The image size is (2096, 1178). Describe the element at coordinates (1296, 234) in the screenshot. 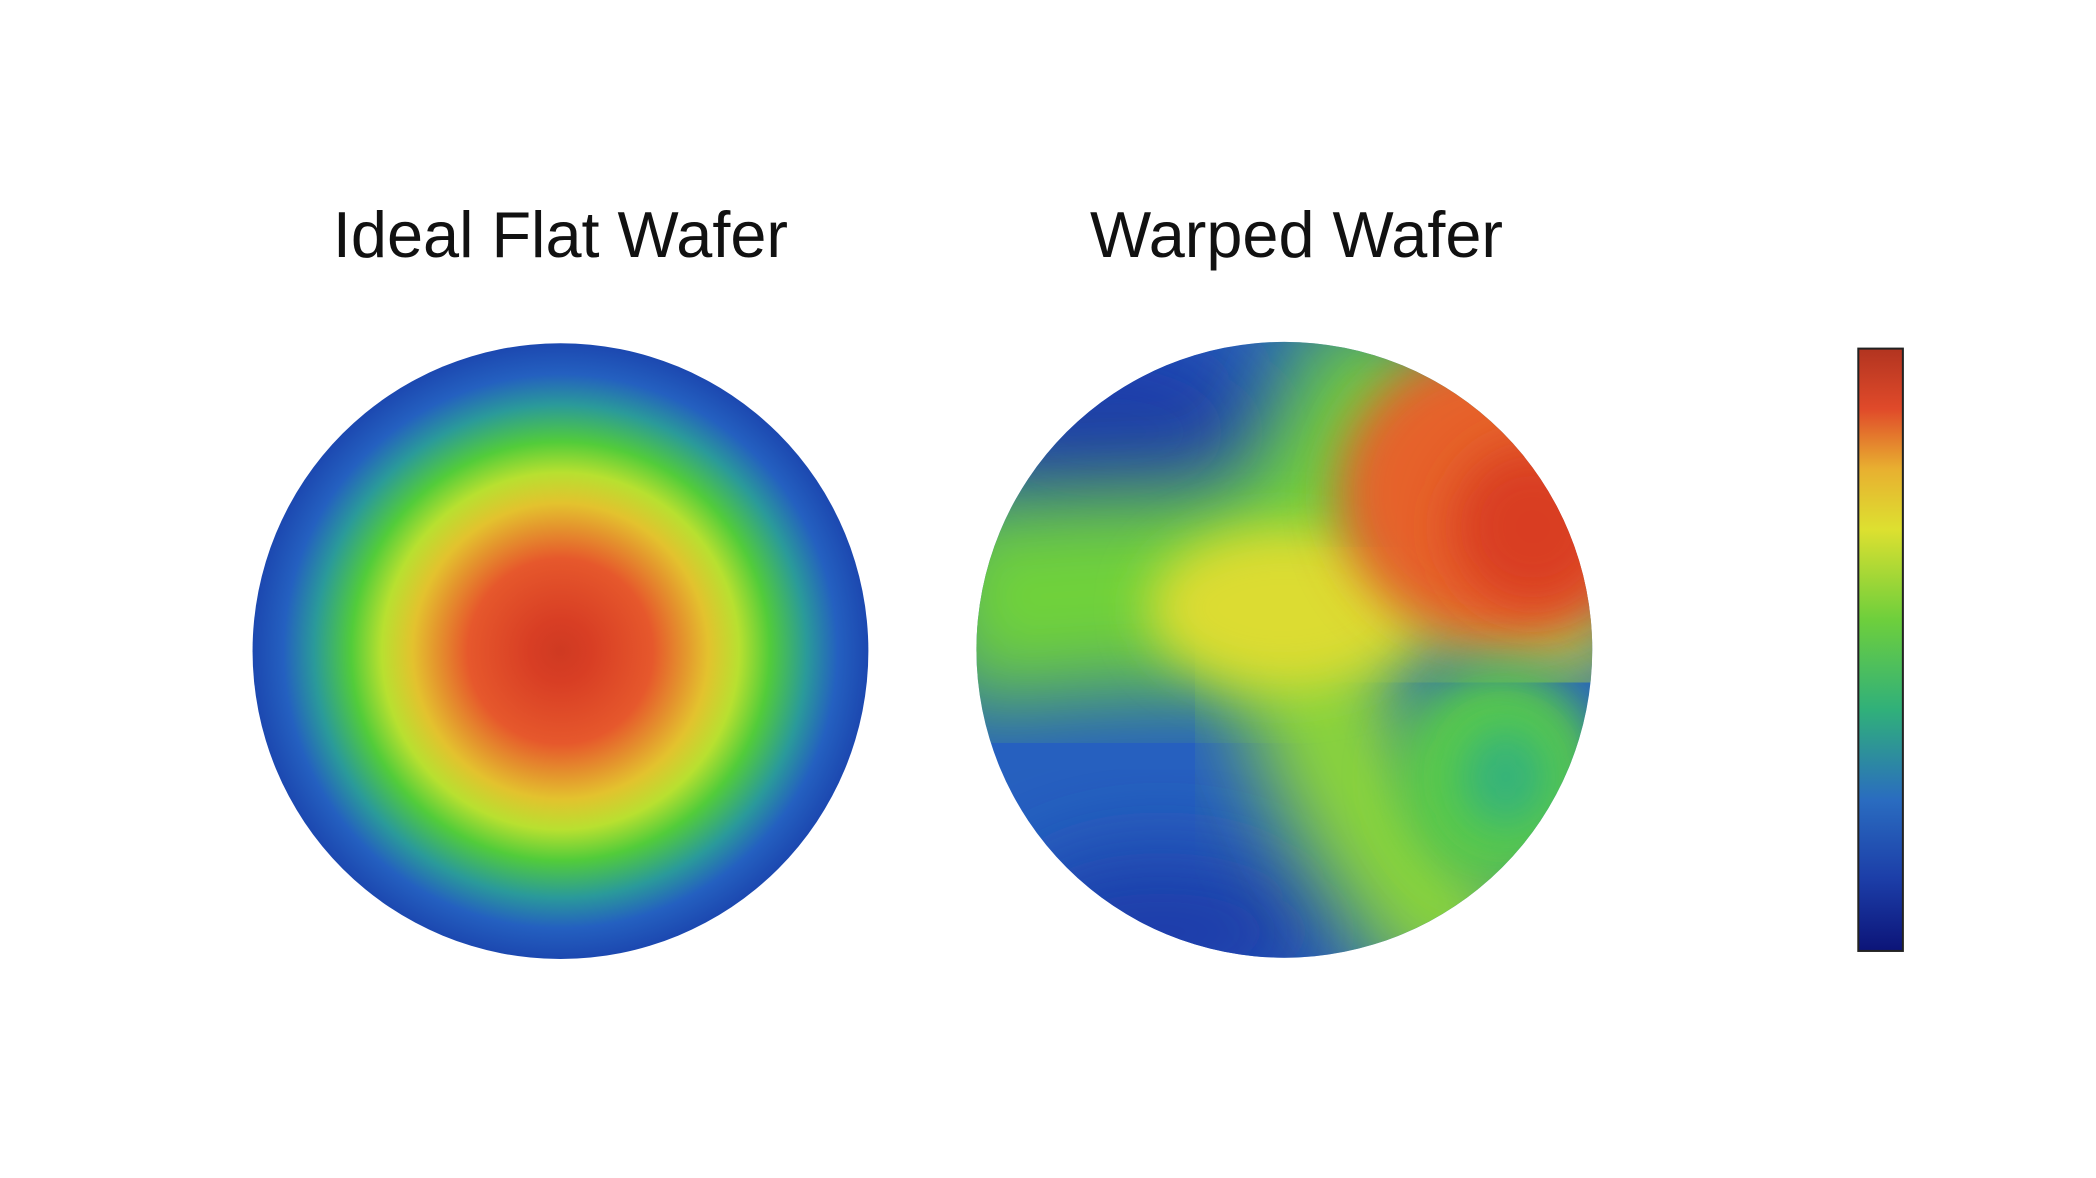

I see `panel-title: Warped Wafer` at that location.